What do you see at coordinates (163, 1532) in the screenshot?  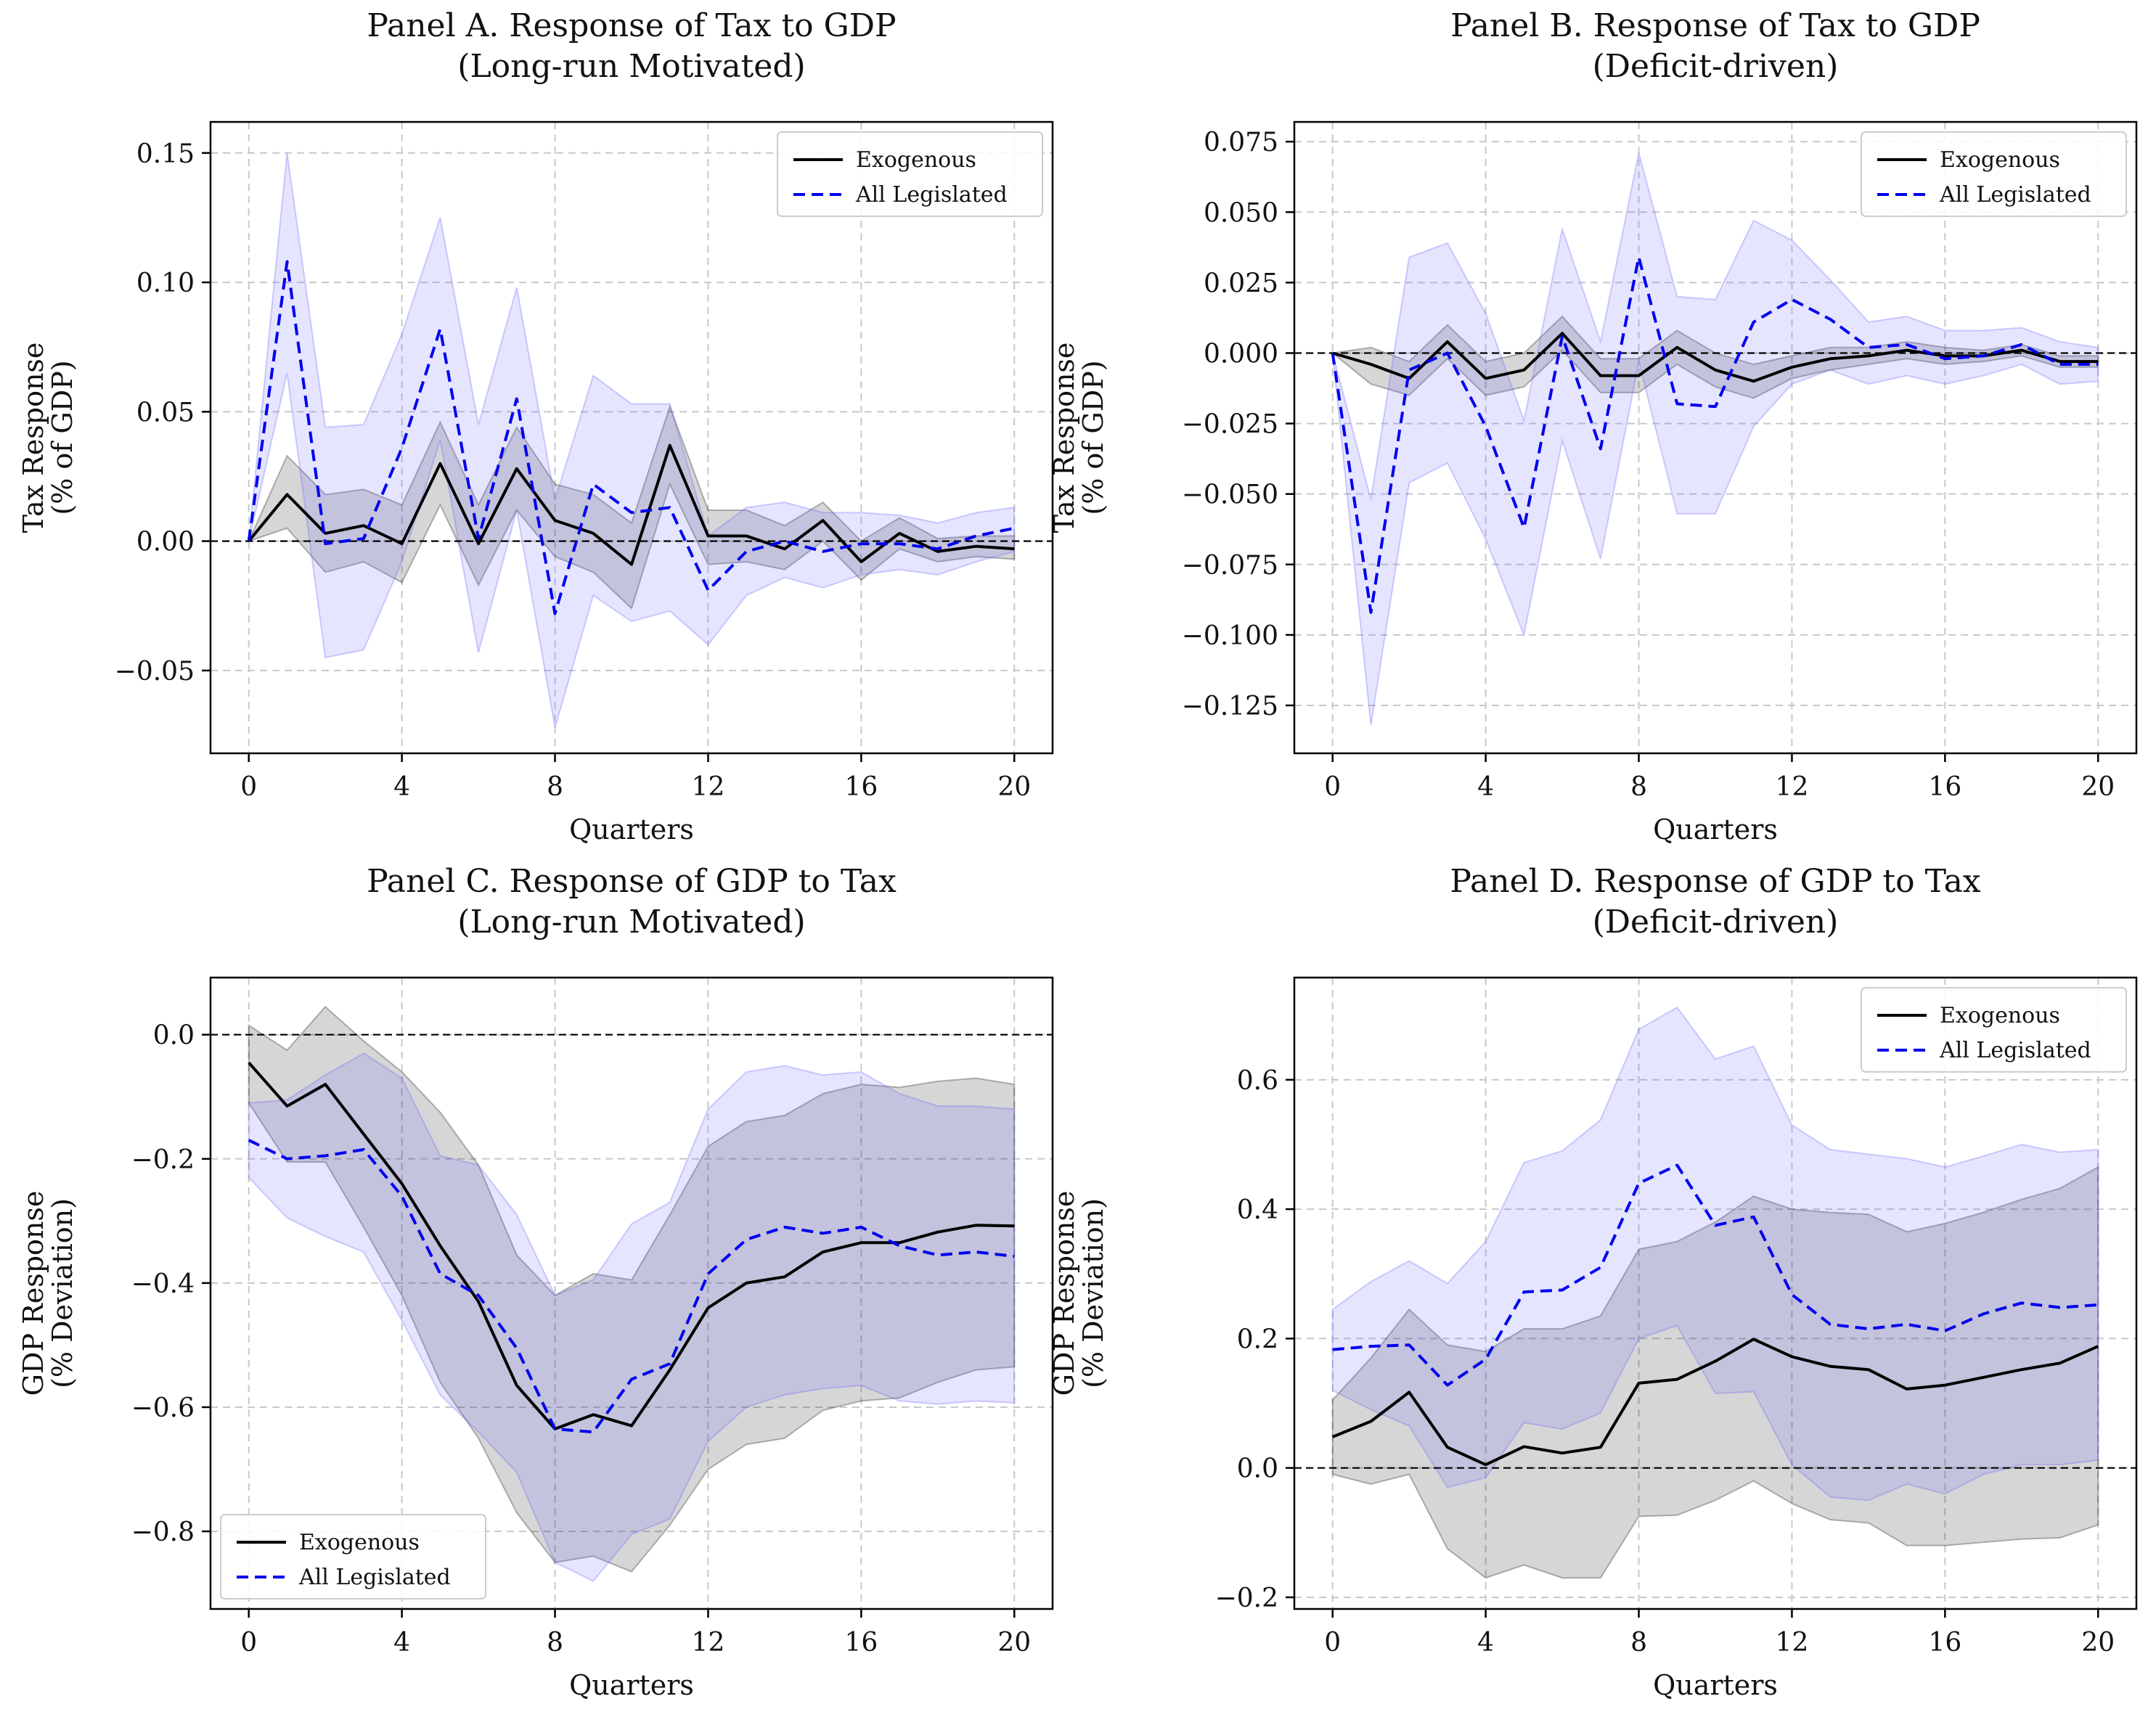 I see `y-tick-label: −0.8` at bounding box center [163, 1532].